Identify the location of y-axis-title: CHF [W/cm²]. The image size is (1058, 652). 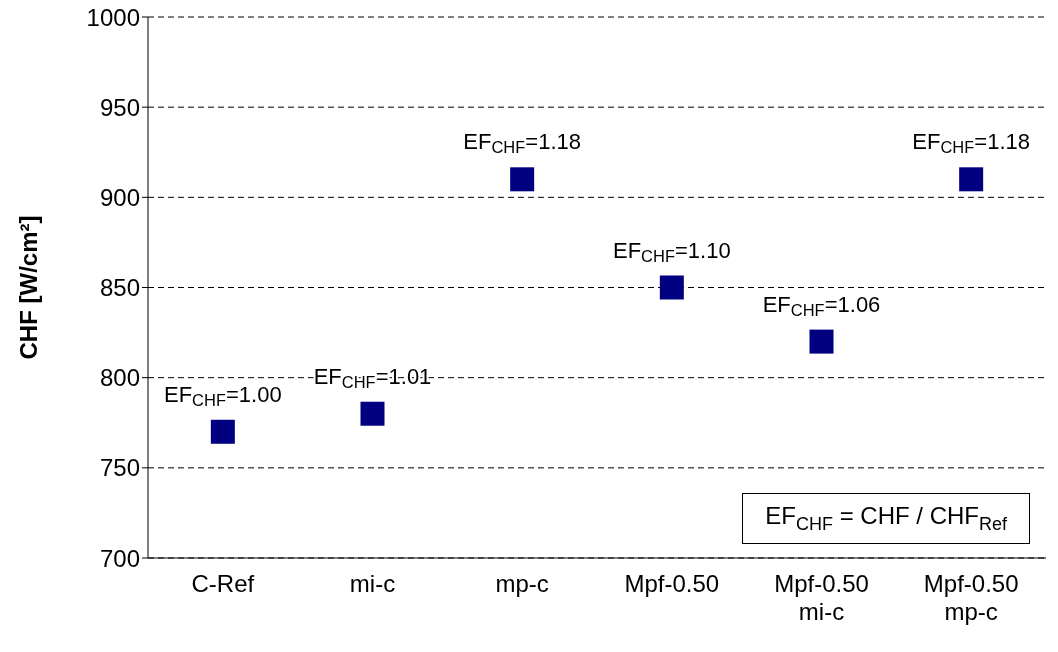
(28, 287).